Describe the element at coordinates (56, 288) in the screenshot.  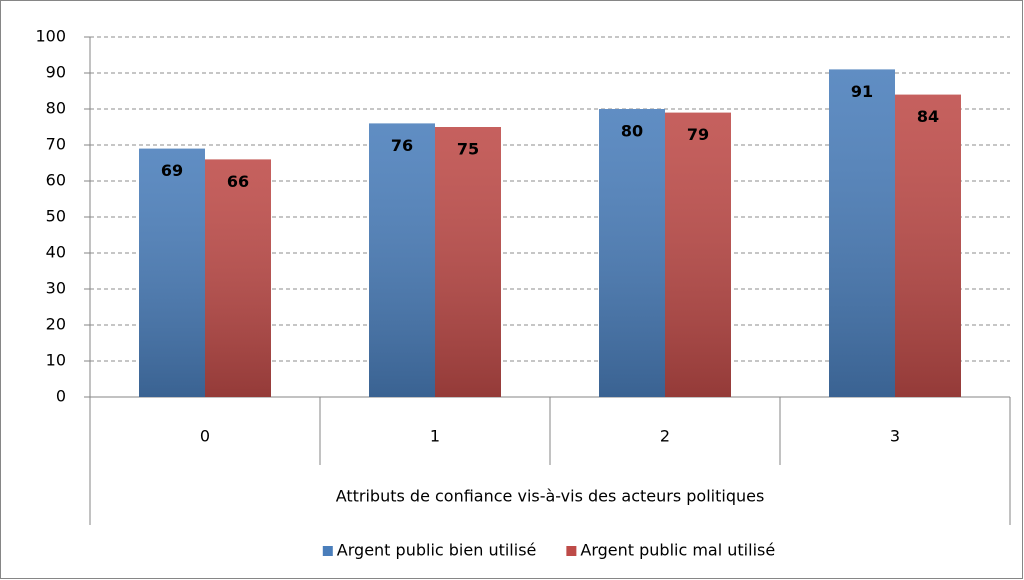
I see `y-tick-label: 30` at that location.